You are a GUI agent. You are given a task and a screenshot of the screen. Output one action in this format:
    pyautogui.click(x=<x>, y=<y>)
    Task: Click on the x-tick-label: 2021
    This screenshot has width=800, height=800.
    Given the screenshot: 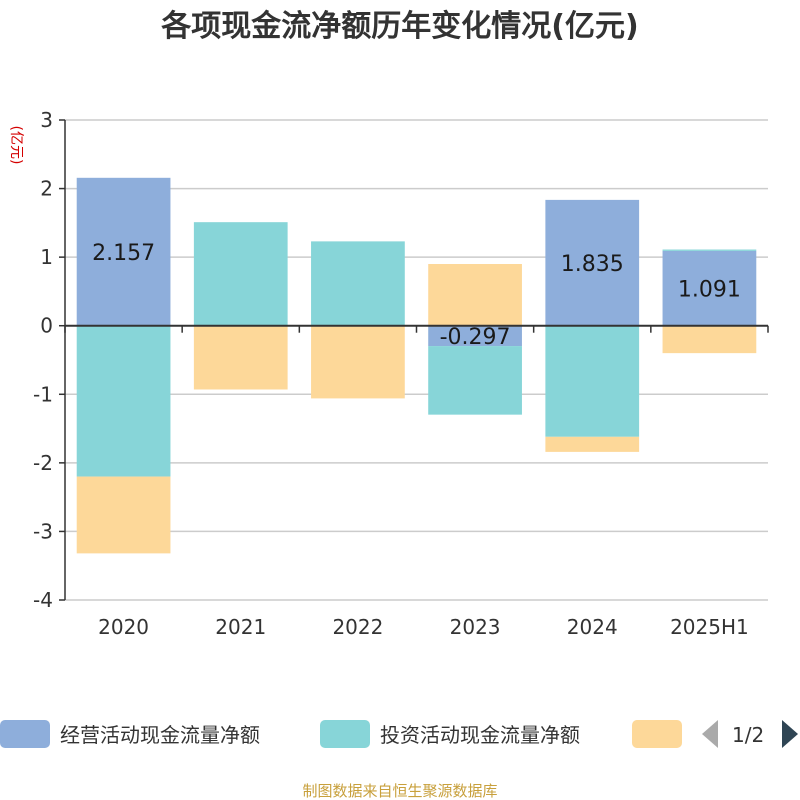 What is the action you would take?
    pyautogui.click(x=240, y=627)
    